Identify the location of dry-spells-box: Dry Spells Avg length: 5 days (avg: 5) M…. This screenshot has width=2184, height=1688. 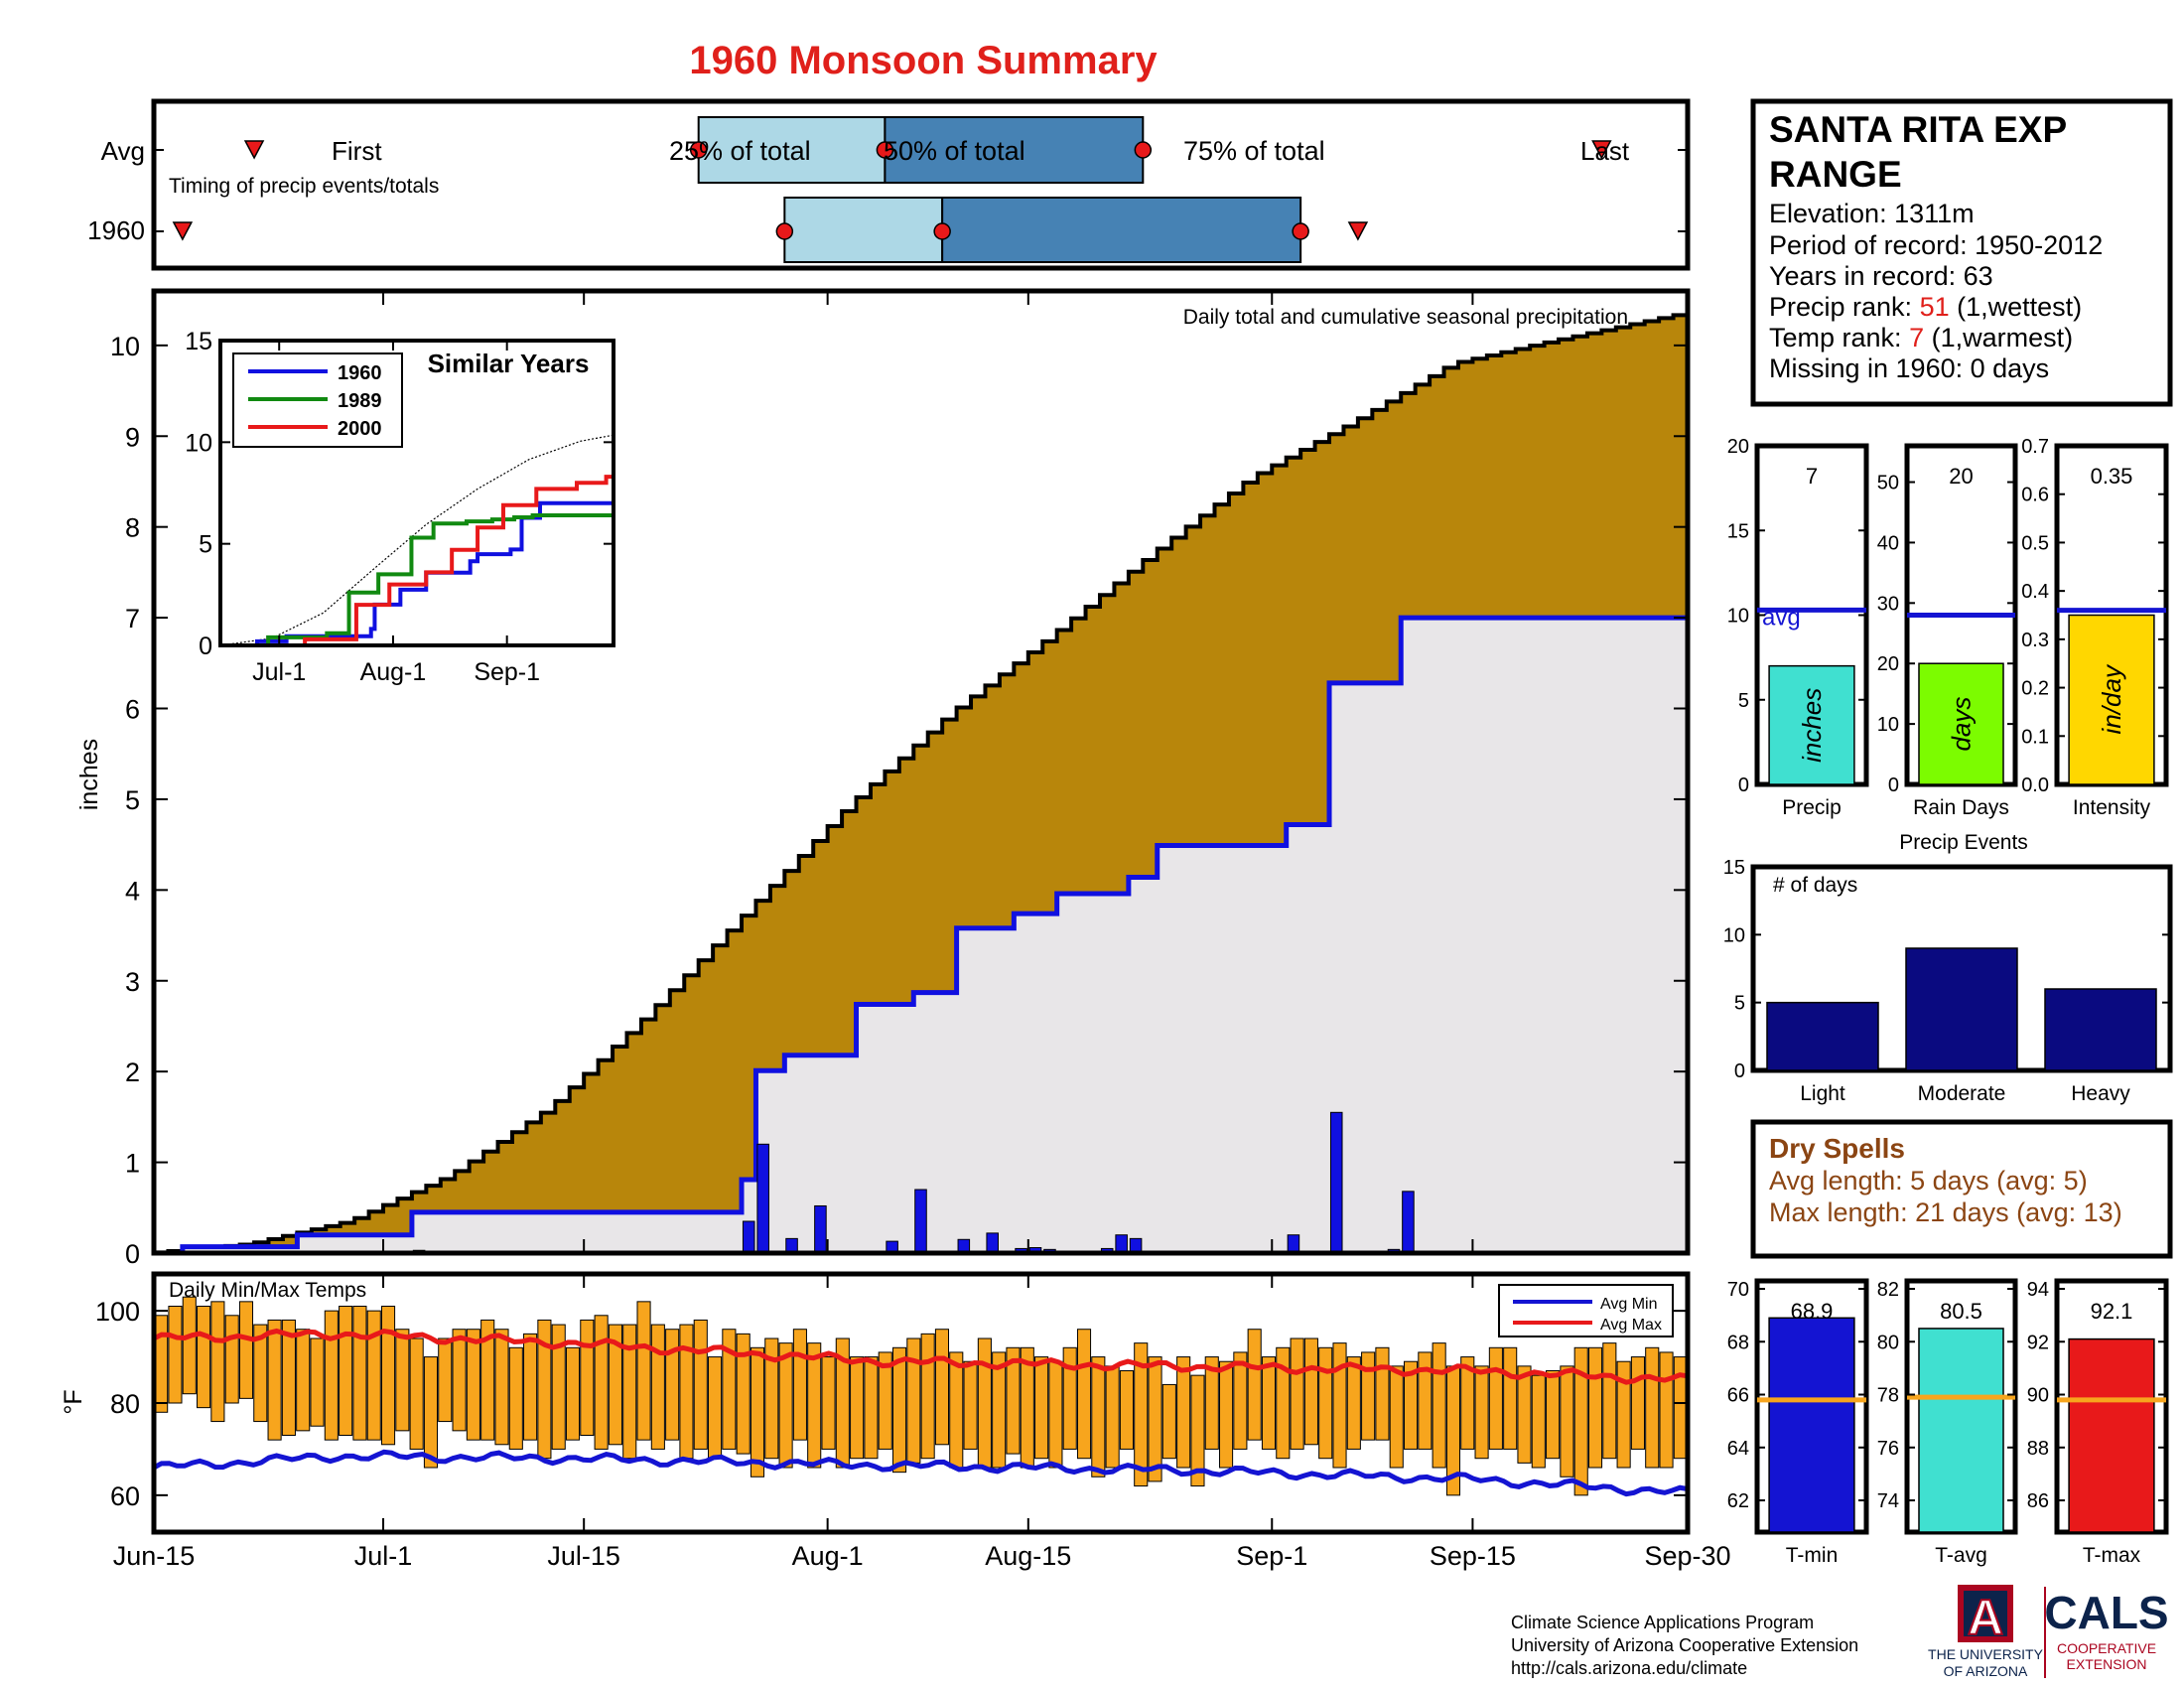
(1961, 1189).